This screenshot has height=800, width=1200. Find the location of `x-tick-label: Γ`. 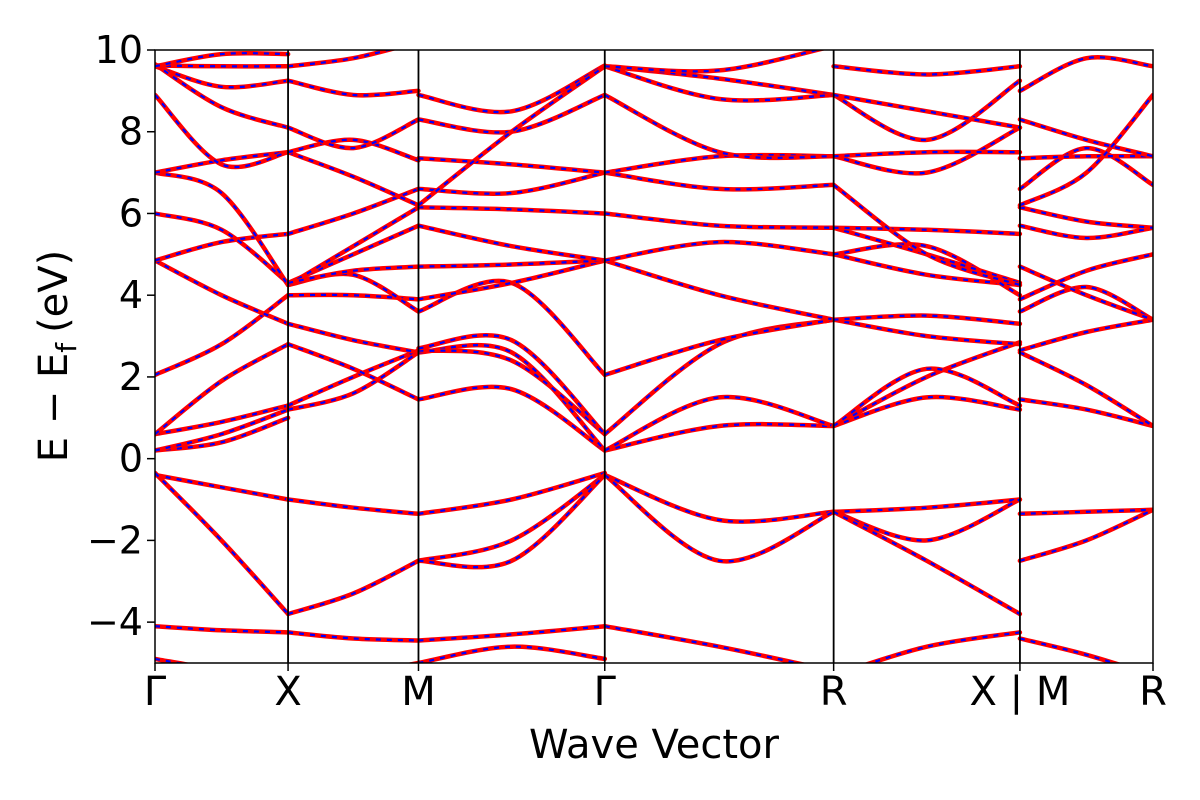

x-tick-label: Γ is located at coordinates (155, 692).